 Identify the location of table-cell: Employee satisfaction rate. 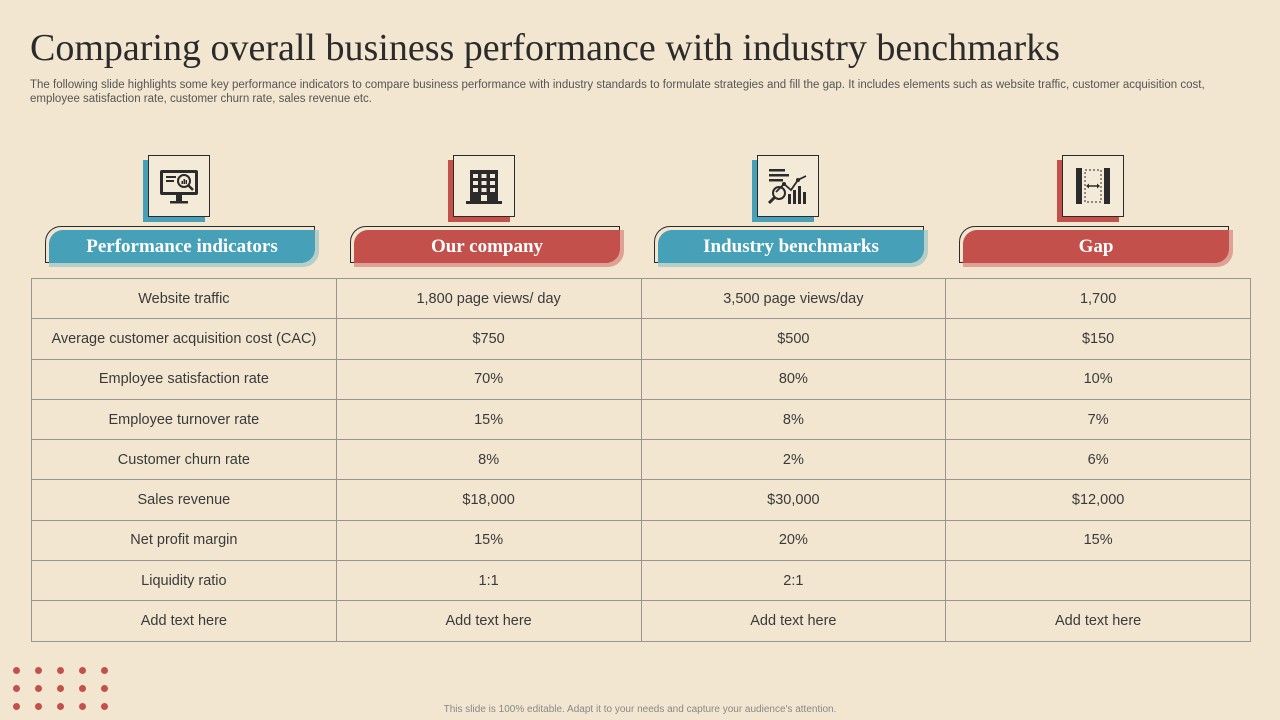
(184, 379).